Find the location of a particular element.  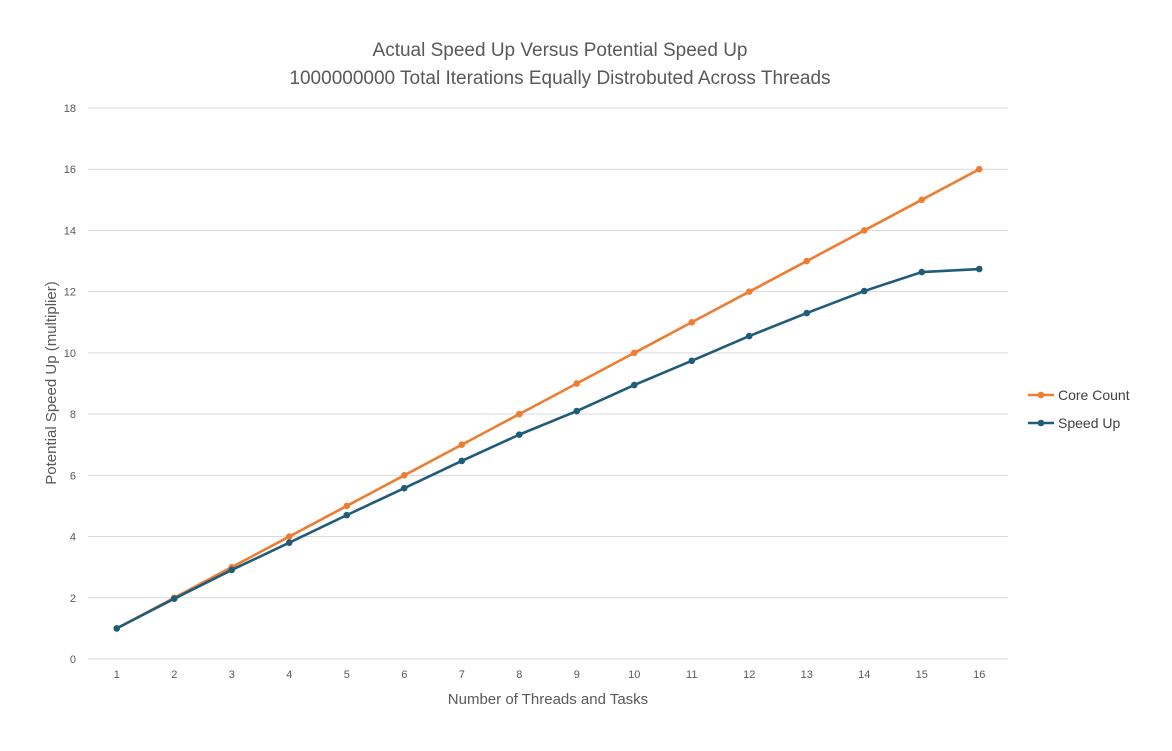

y-tick-label: 14 is located at coordinates (70, 231).